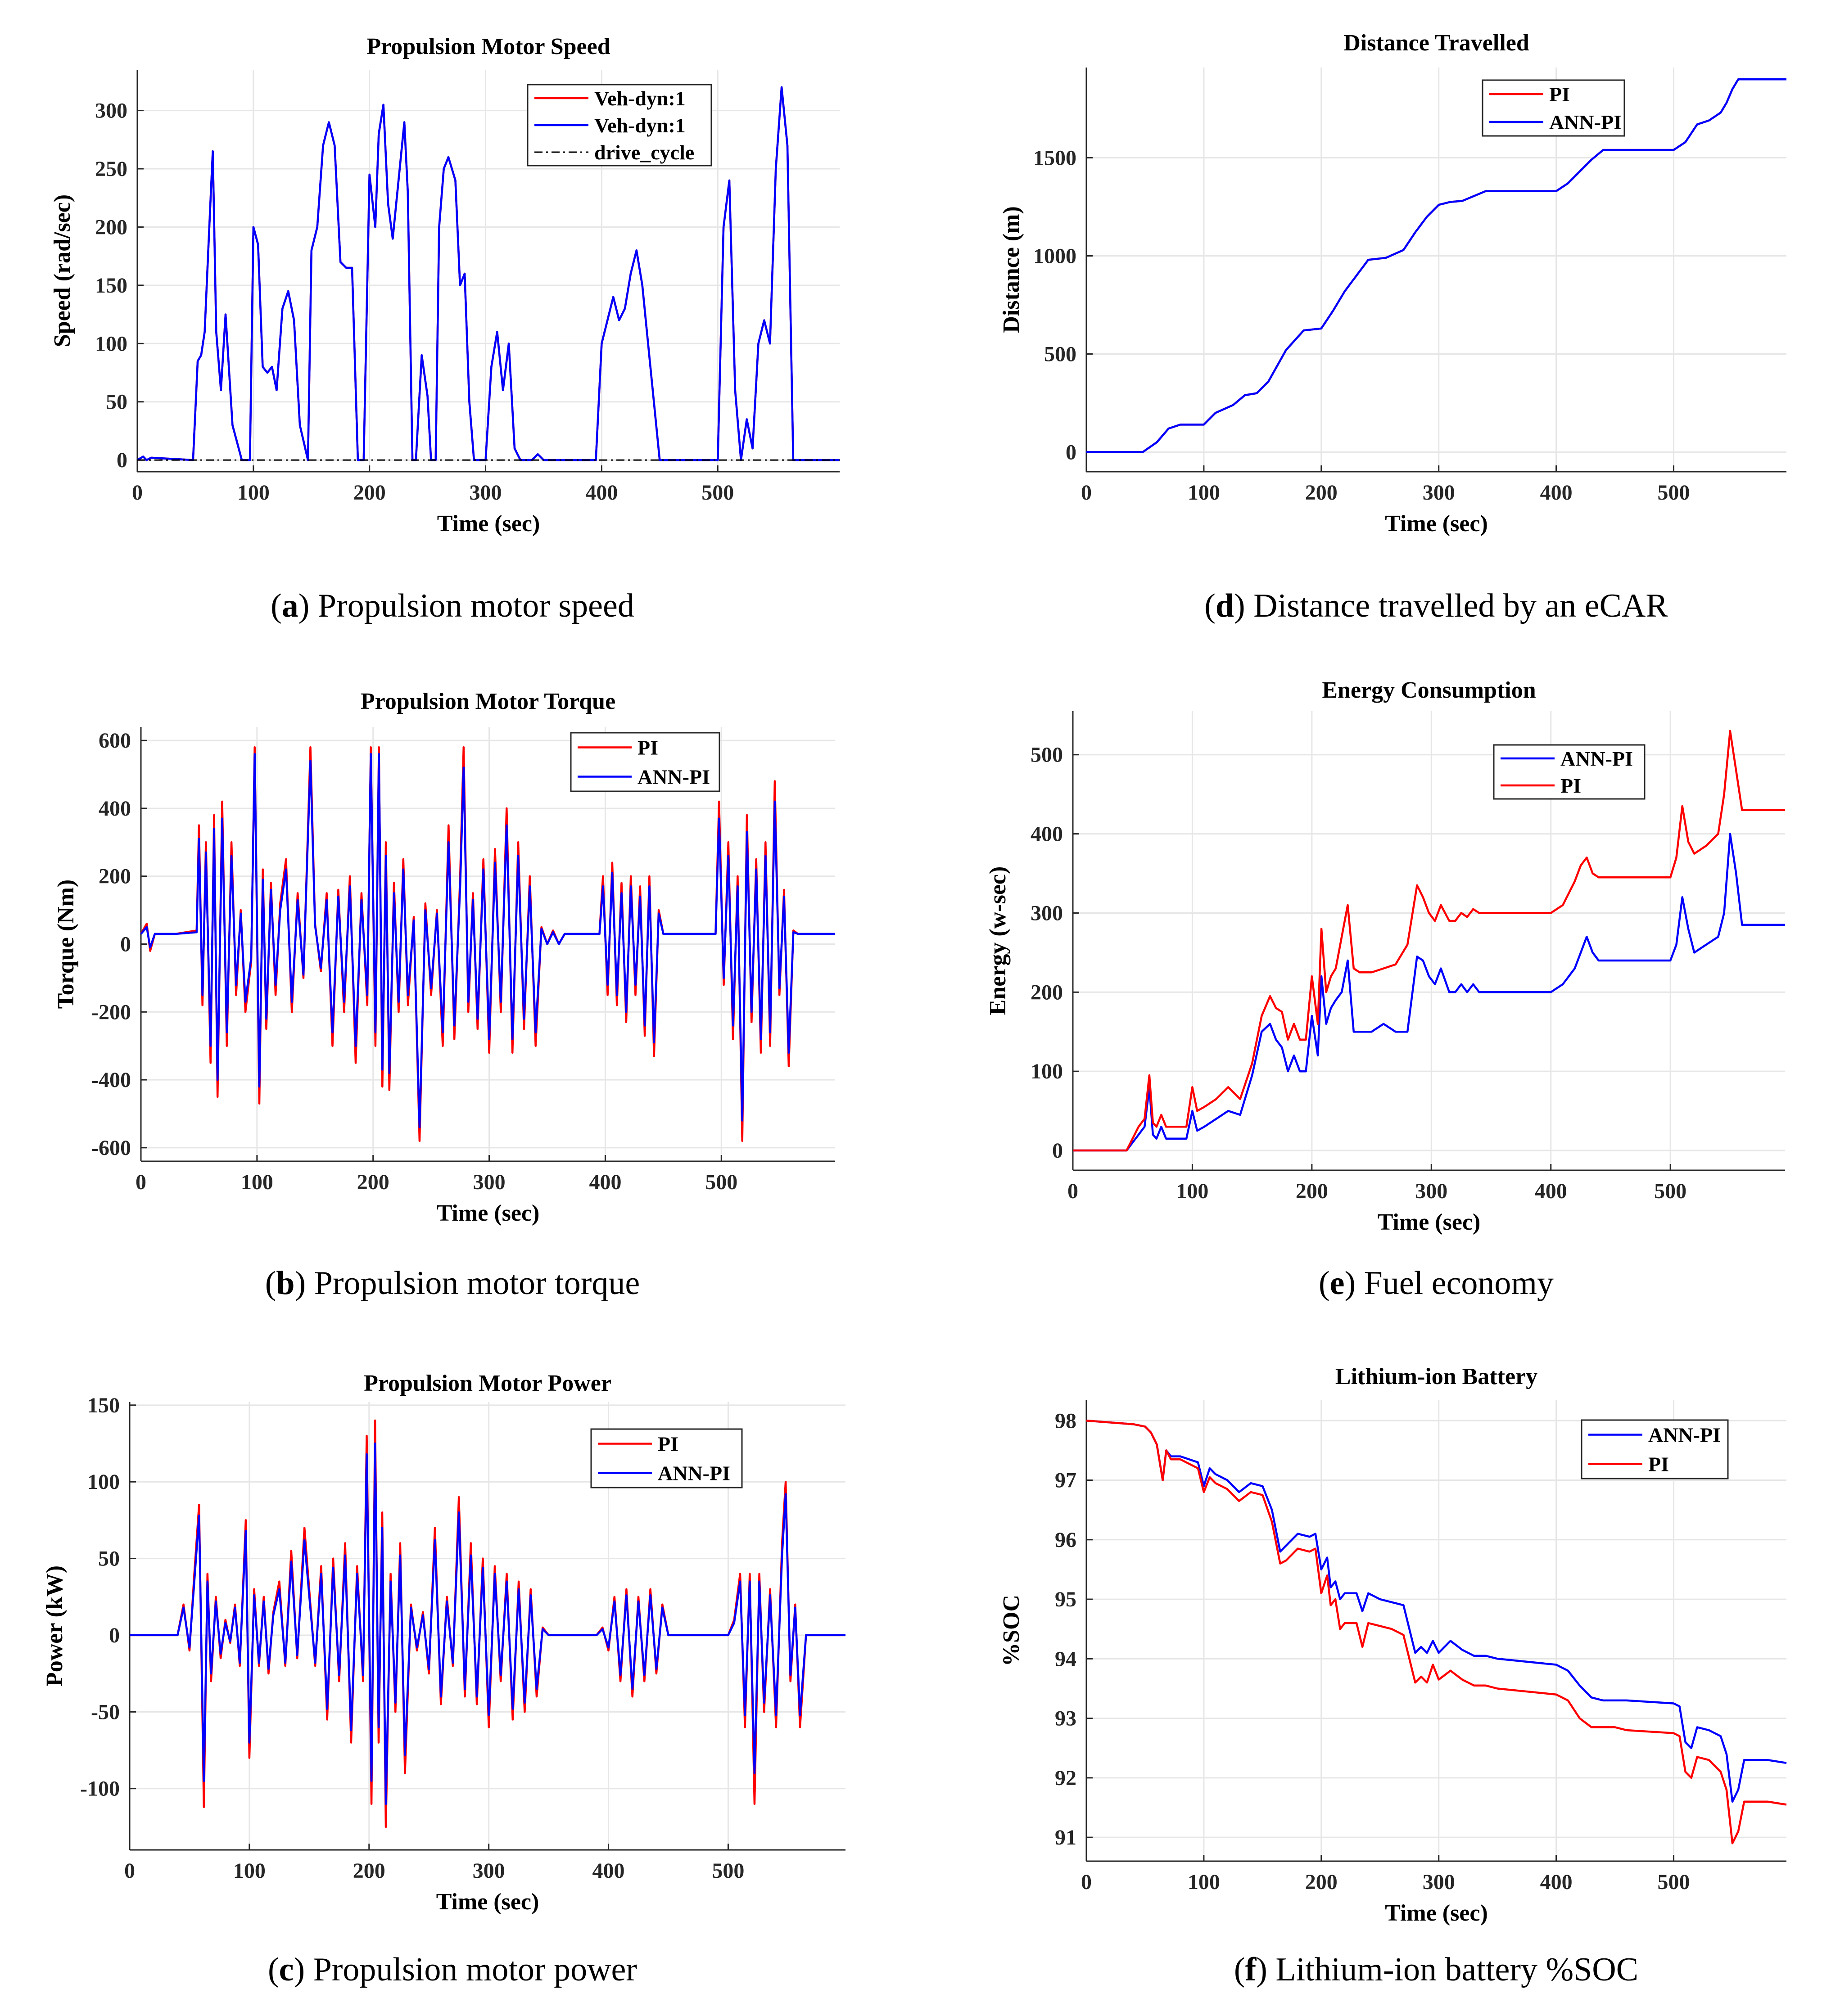 Image resolution: width=1822 pixels, height=2016 pixels. I want to click on panel-caption: (b) Propulsion motor torque, so click(452, 1284).